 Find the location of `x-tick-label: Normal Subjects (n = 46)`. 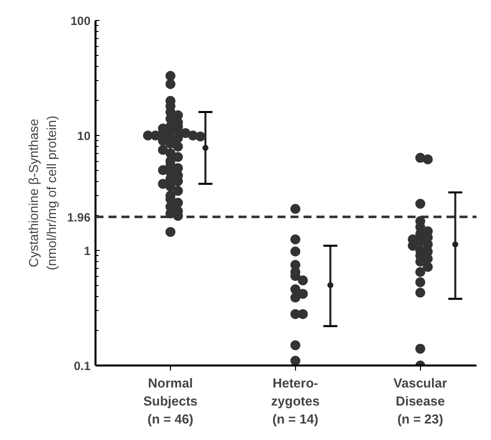

x-tick-label: Normal Subjects (n = 46) is located at coordinates (170, 401).